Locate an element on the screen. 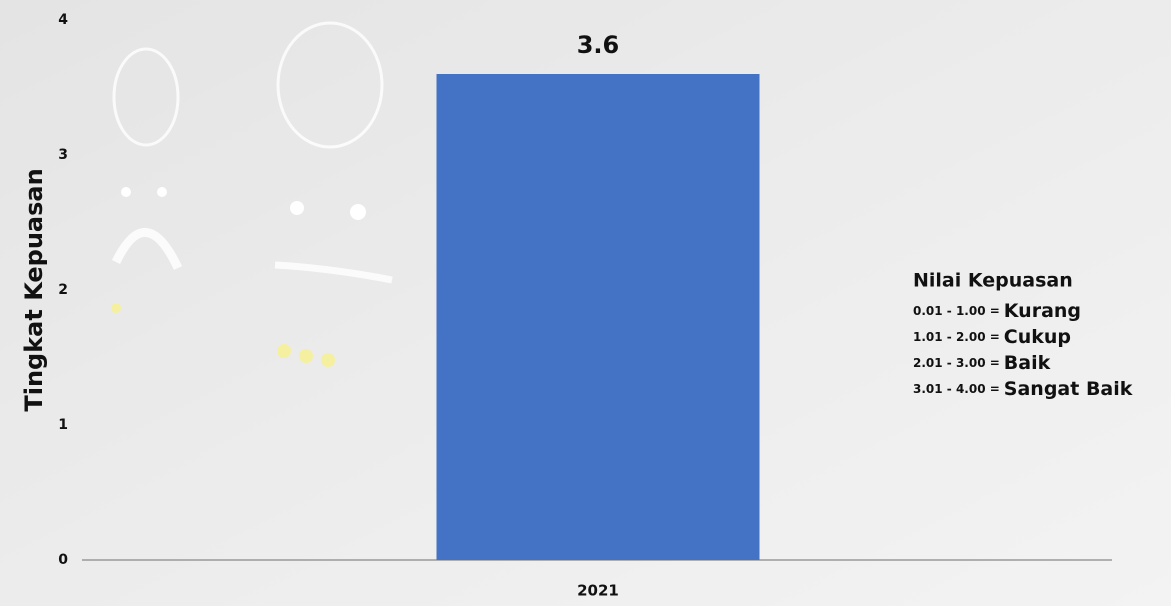 The width and height of the screenshot is (1171, 606). scale-range: 3.01 - 4.00 = is located at coordinates (956, 389).